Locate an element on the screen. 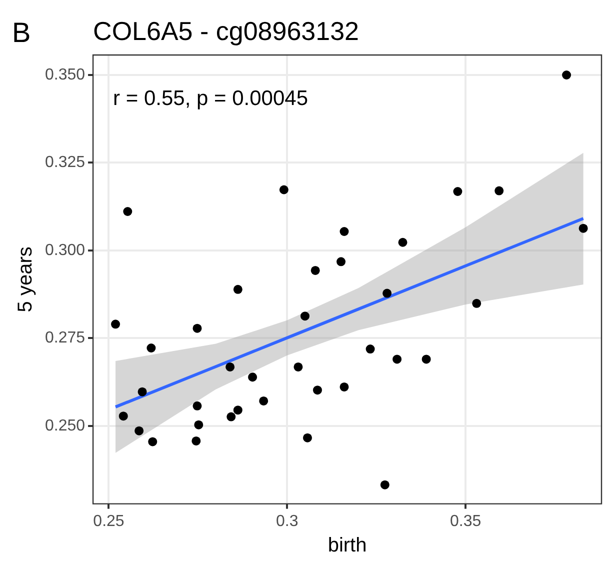  y-tick-label: 0.275 is located at coordinates (65, 338).